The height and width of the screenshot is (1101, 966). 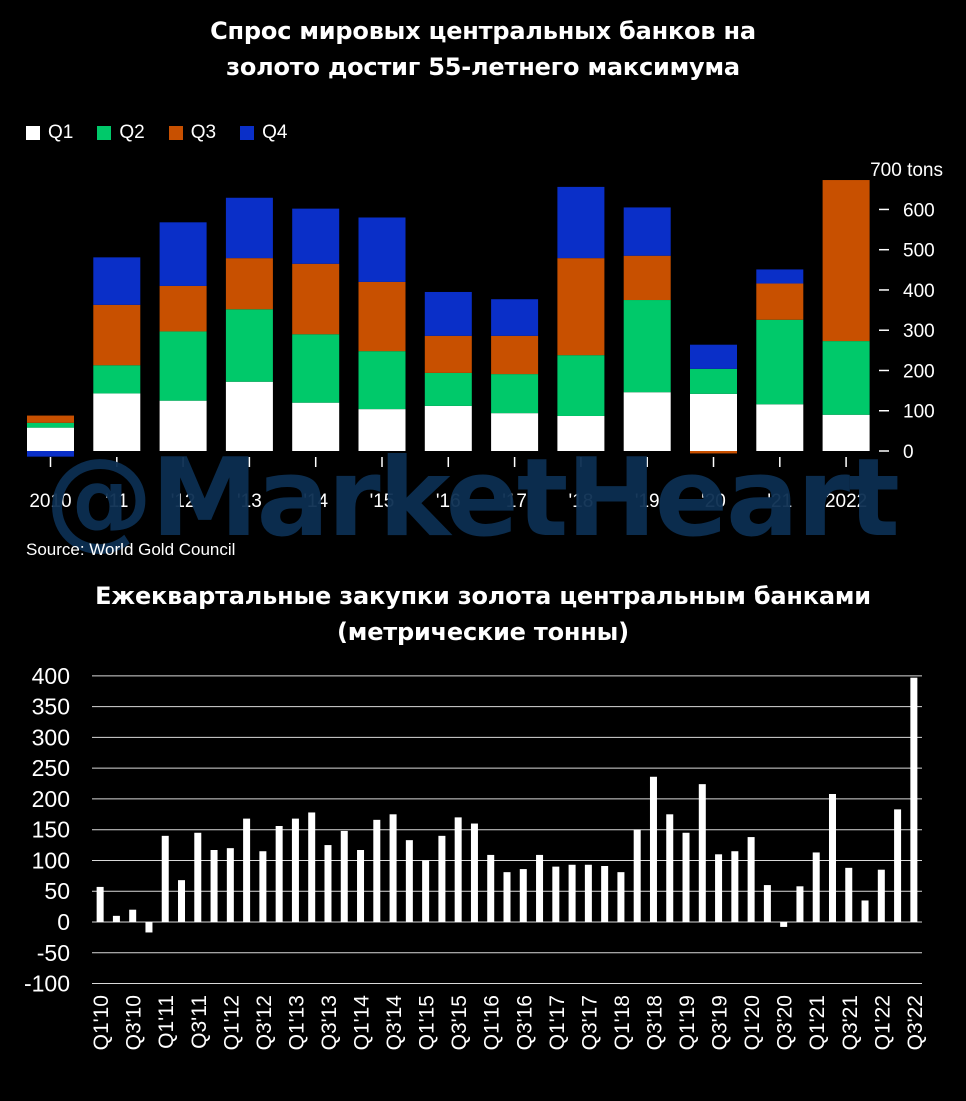 I want to click on x-tick-label: Q1'17, so click(x=557, y=1022).